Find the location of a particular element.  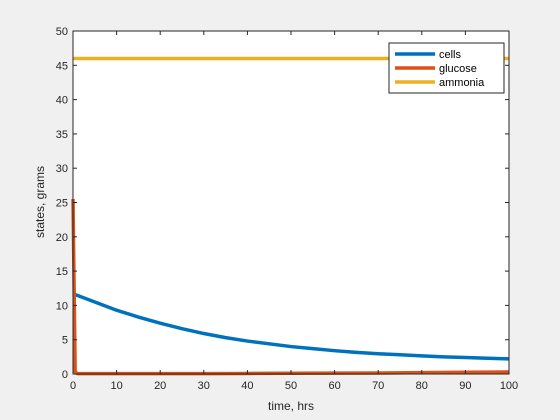

y-tick-label: 0 is located at coordinates (65, 375).